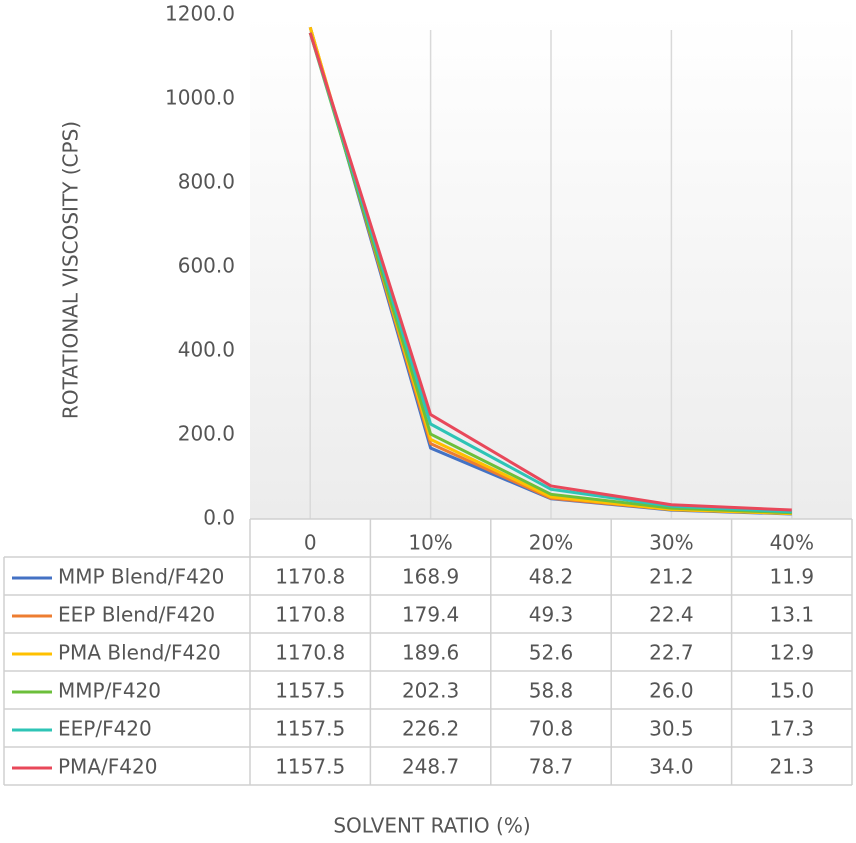 This screenshot has width=856, height=843. What do you see at coordinates (671, 691) in the screenshot?
I see `table-value: 26.0` at bounding box center [671, 691].